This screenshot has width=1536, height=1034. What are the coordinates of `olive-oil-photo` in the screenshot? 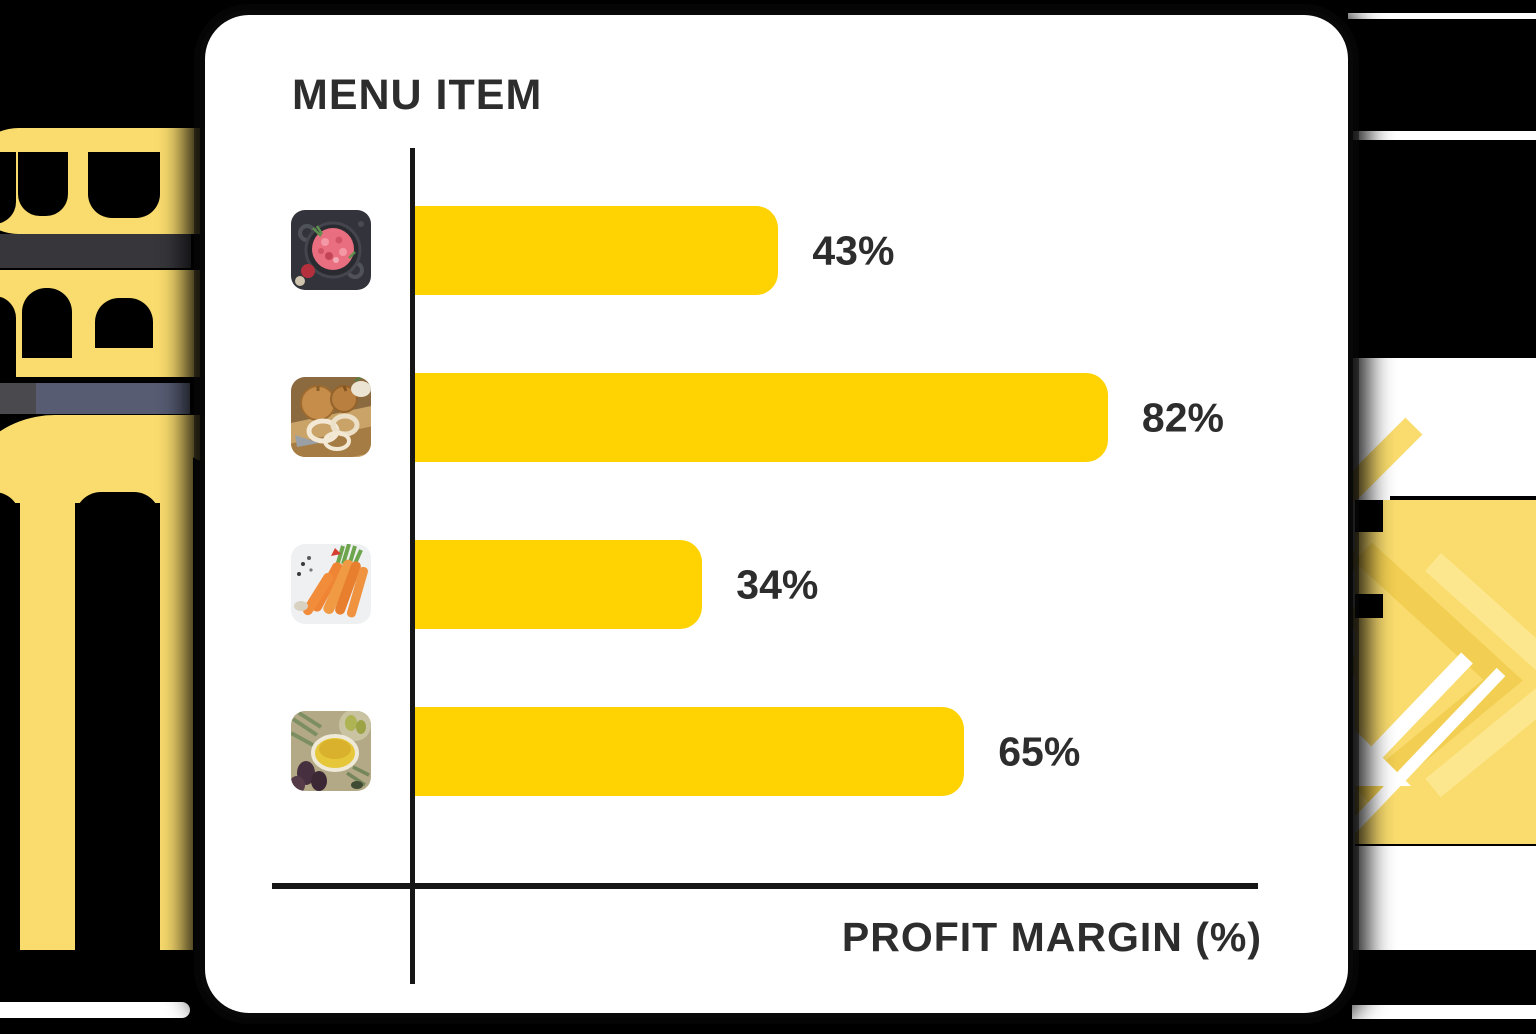 It's located at (331, 751).